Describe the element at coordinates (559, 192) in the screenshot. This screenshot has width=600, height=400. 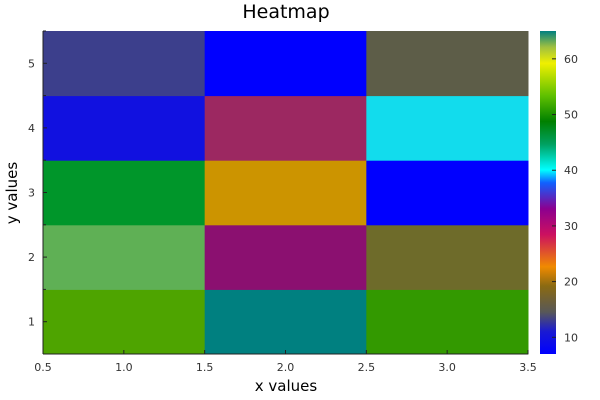
I see `colorbar: 10 20 30 40 50 60` at that location.